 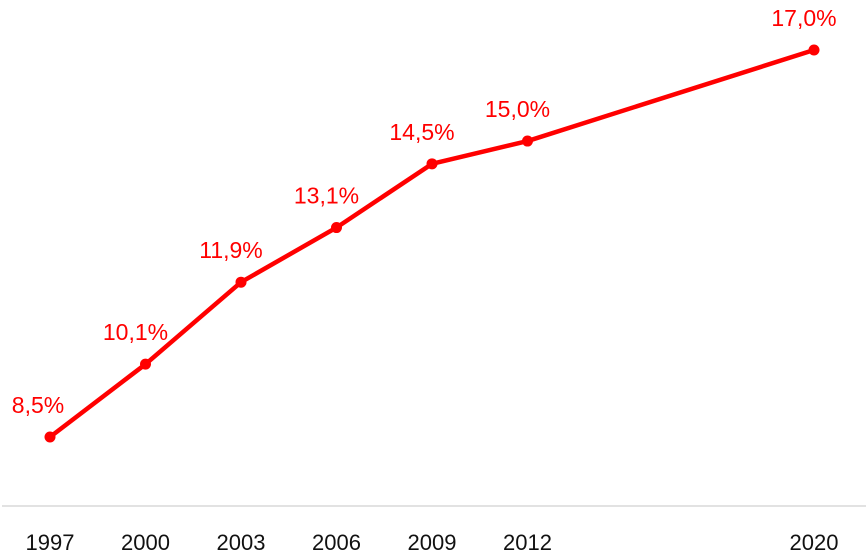 I want to click on data-label: 13,1%, so click(x=326, y=196).